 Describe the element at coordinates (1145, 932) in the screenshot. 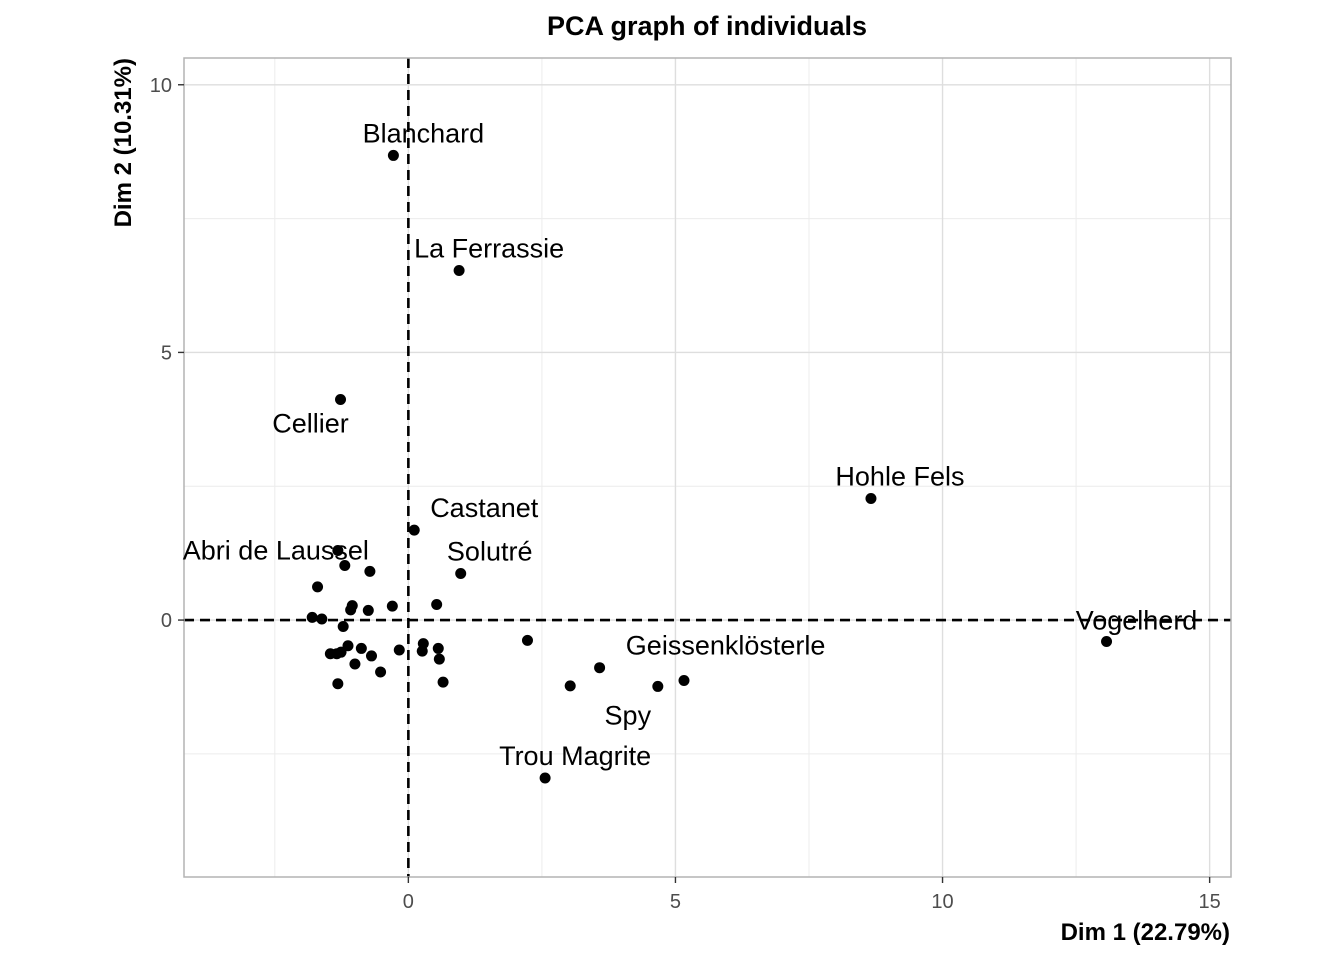

I see `x-axis-title: Dim 1 (22.79%)` at that location.